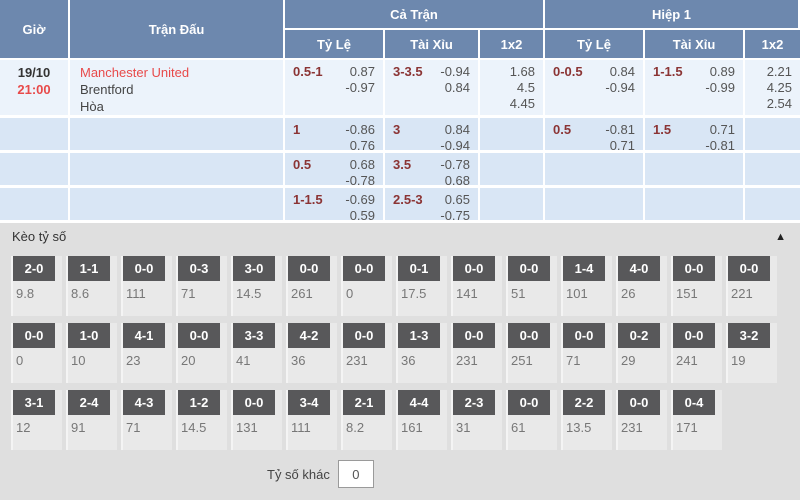 The width and height of the screenshot is (800, 500). I want to click on odds-values: 0.89 -0.99, so click(720, 80).